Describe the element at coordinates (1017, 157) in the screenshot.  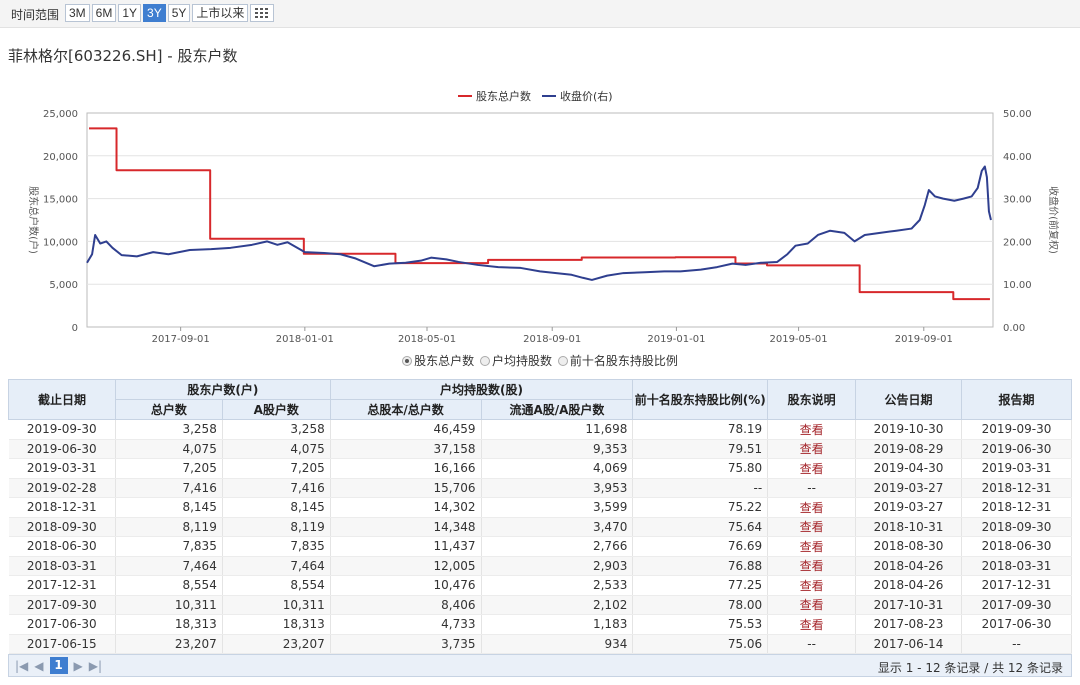
I see `y-right-tick-label: 40.00` at that location.